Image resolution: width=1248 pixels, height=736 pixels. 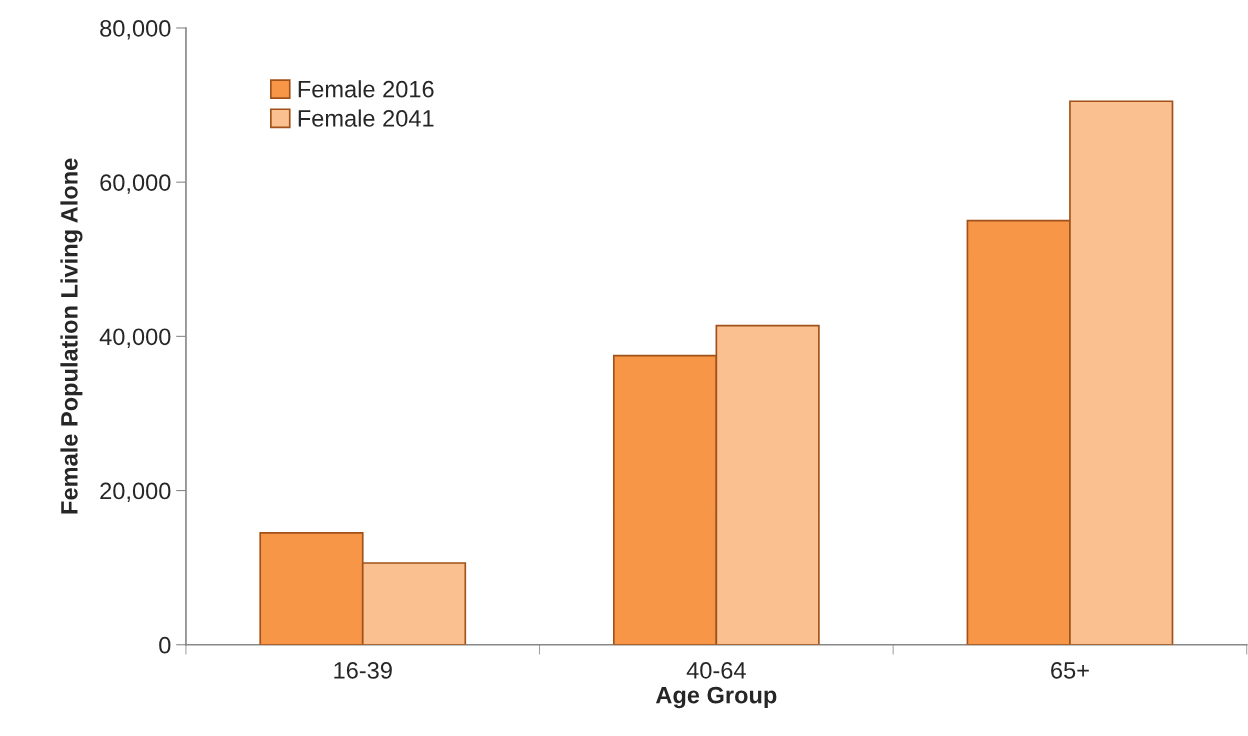 I want to click on y-tick-label: 60,000, so click(x=135, y=184).